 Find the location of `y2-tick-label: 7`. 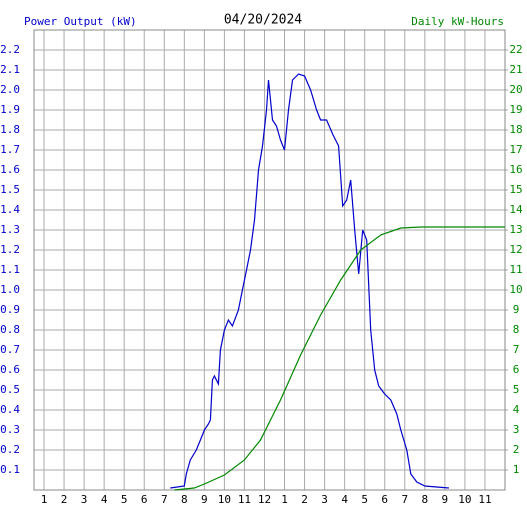

y2-tick-label: 7 is located at coordinates (516, 349).